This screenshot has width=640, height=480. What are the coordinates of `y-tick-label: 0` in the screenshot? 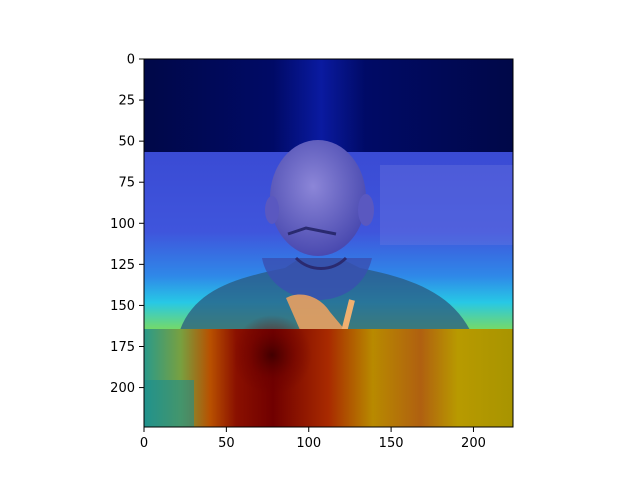 It's located at (131, 60).